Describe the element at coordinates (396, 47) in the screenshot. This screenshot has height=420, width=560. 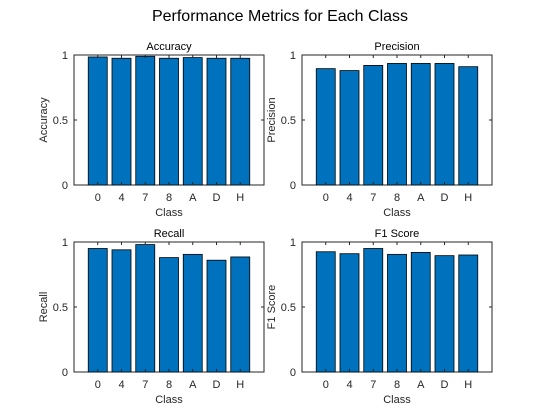
I see `subplot-title: Precision` at that location.